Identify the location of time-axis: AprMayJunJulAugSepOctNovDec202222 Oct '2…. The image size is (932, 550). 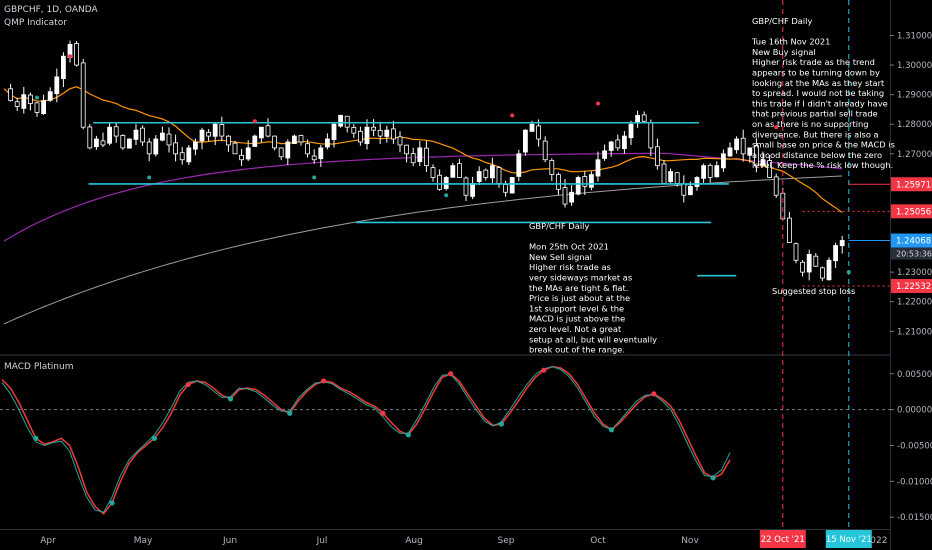
(463, 539).